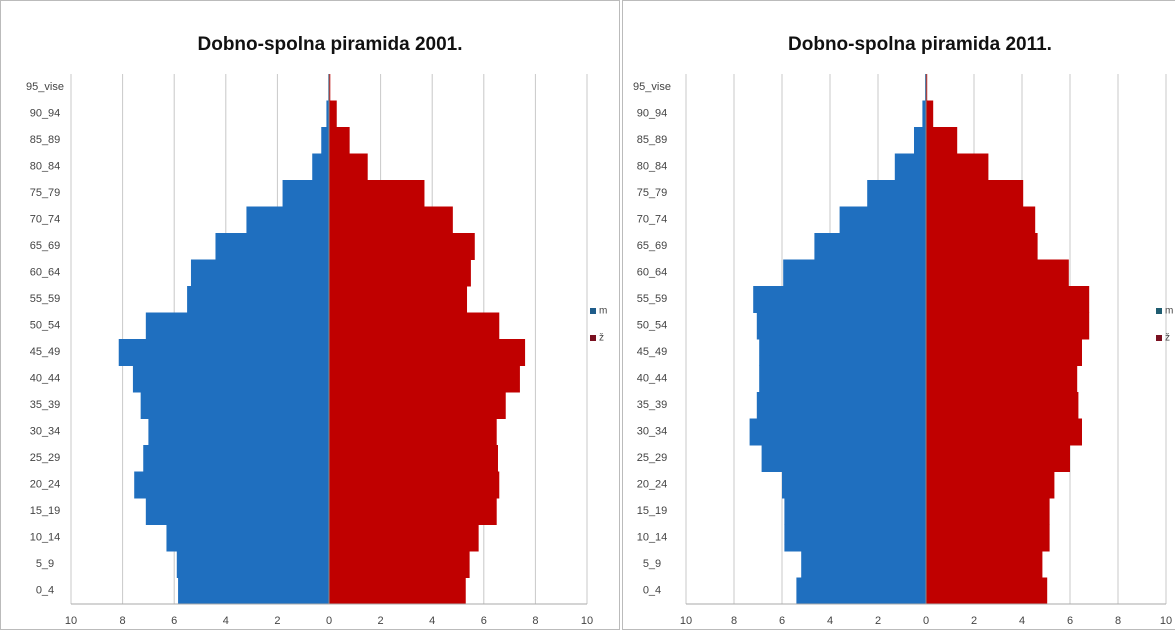 The height and width of the screenshot is (630, 1175). What do you see at coordinates (652, 273) in the screenshot?
I see `y-tick-label: 60_64` at bounding box center [652, 273].